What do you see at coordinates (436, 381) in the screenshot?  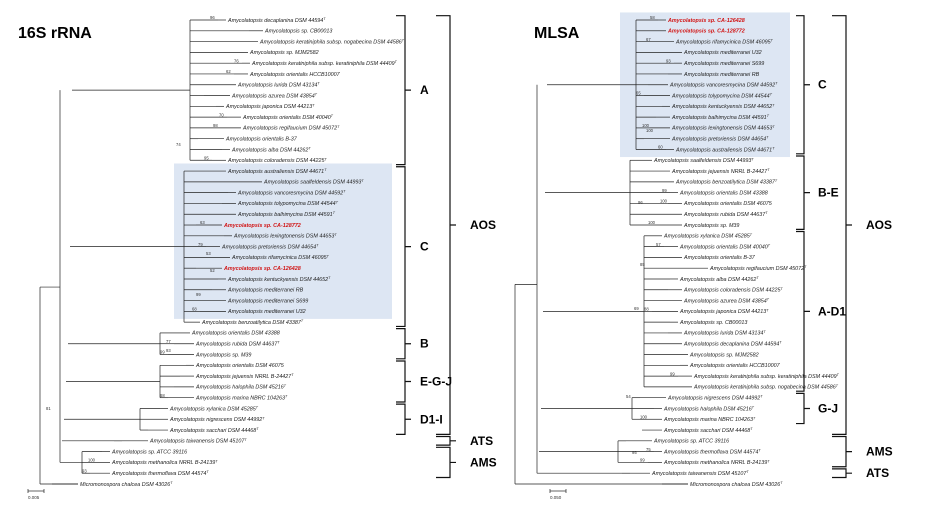 I see `group-label: E-G-J` at bounding box center [436, 381].